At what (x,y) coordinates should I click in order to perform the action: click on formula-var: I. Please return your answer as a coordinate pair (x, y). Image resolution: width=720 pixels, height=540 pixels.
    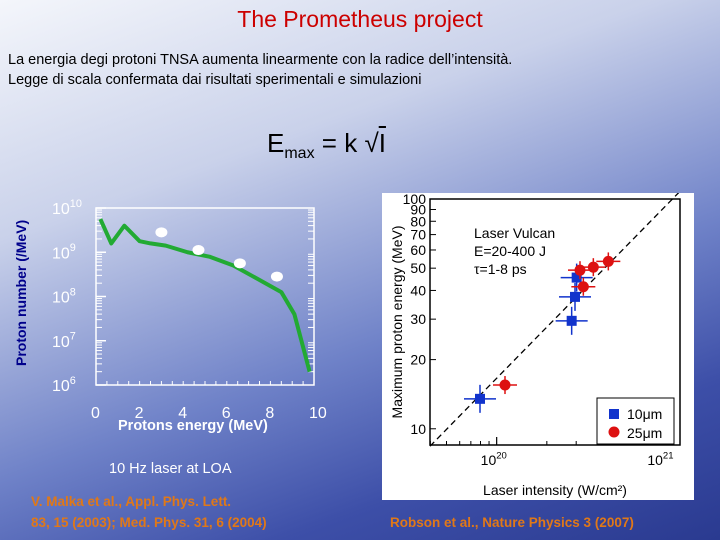
    Looking at the image, I should click on (382, 143).